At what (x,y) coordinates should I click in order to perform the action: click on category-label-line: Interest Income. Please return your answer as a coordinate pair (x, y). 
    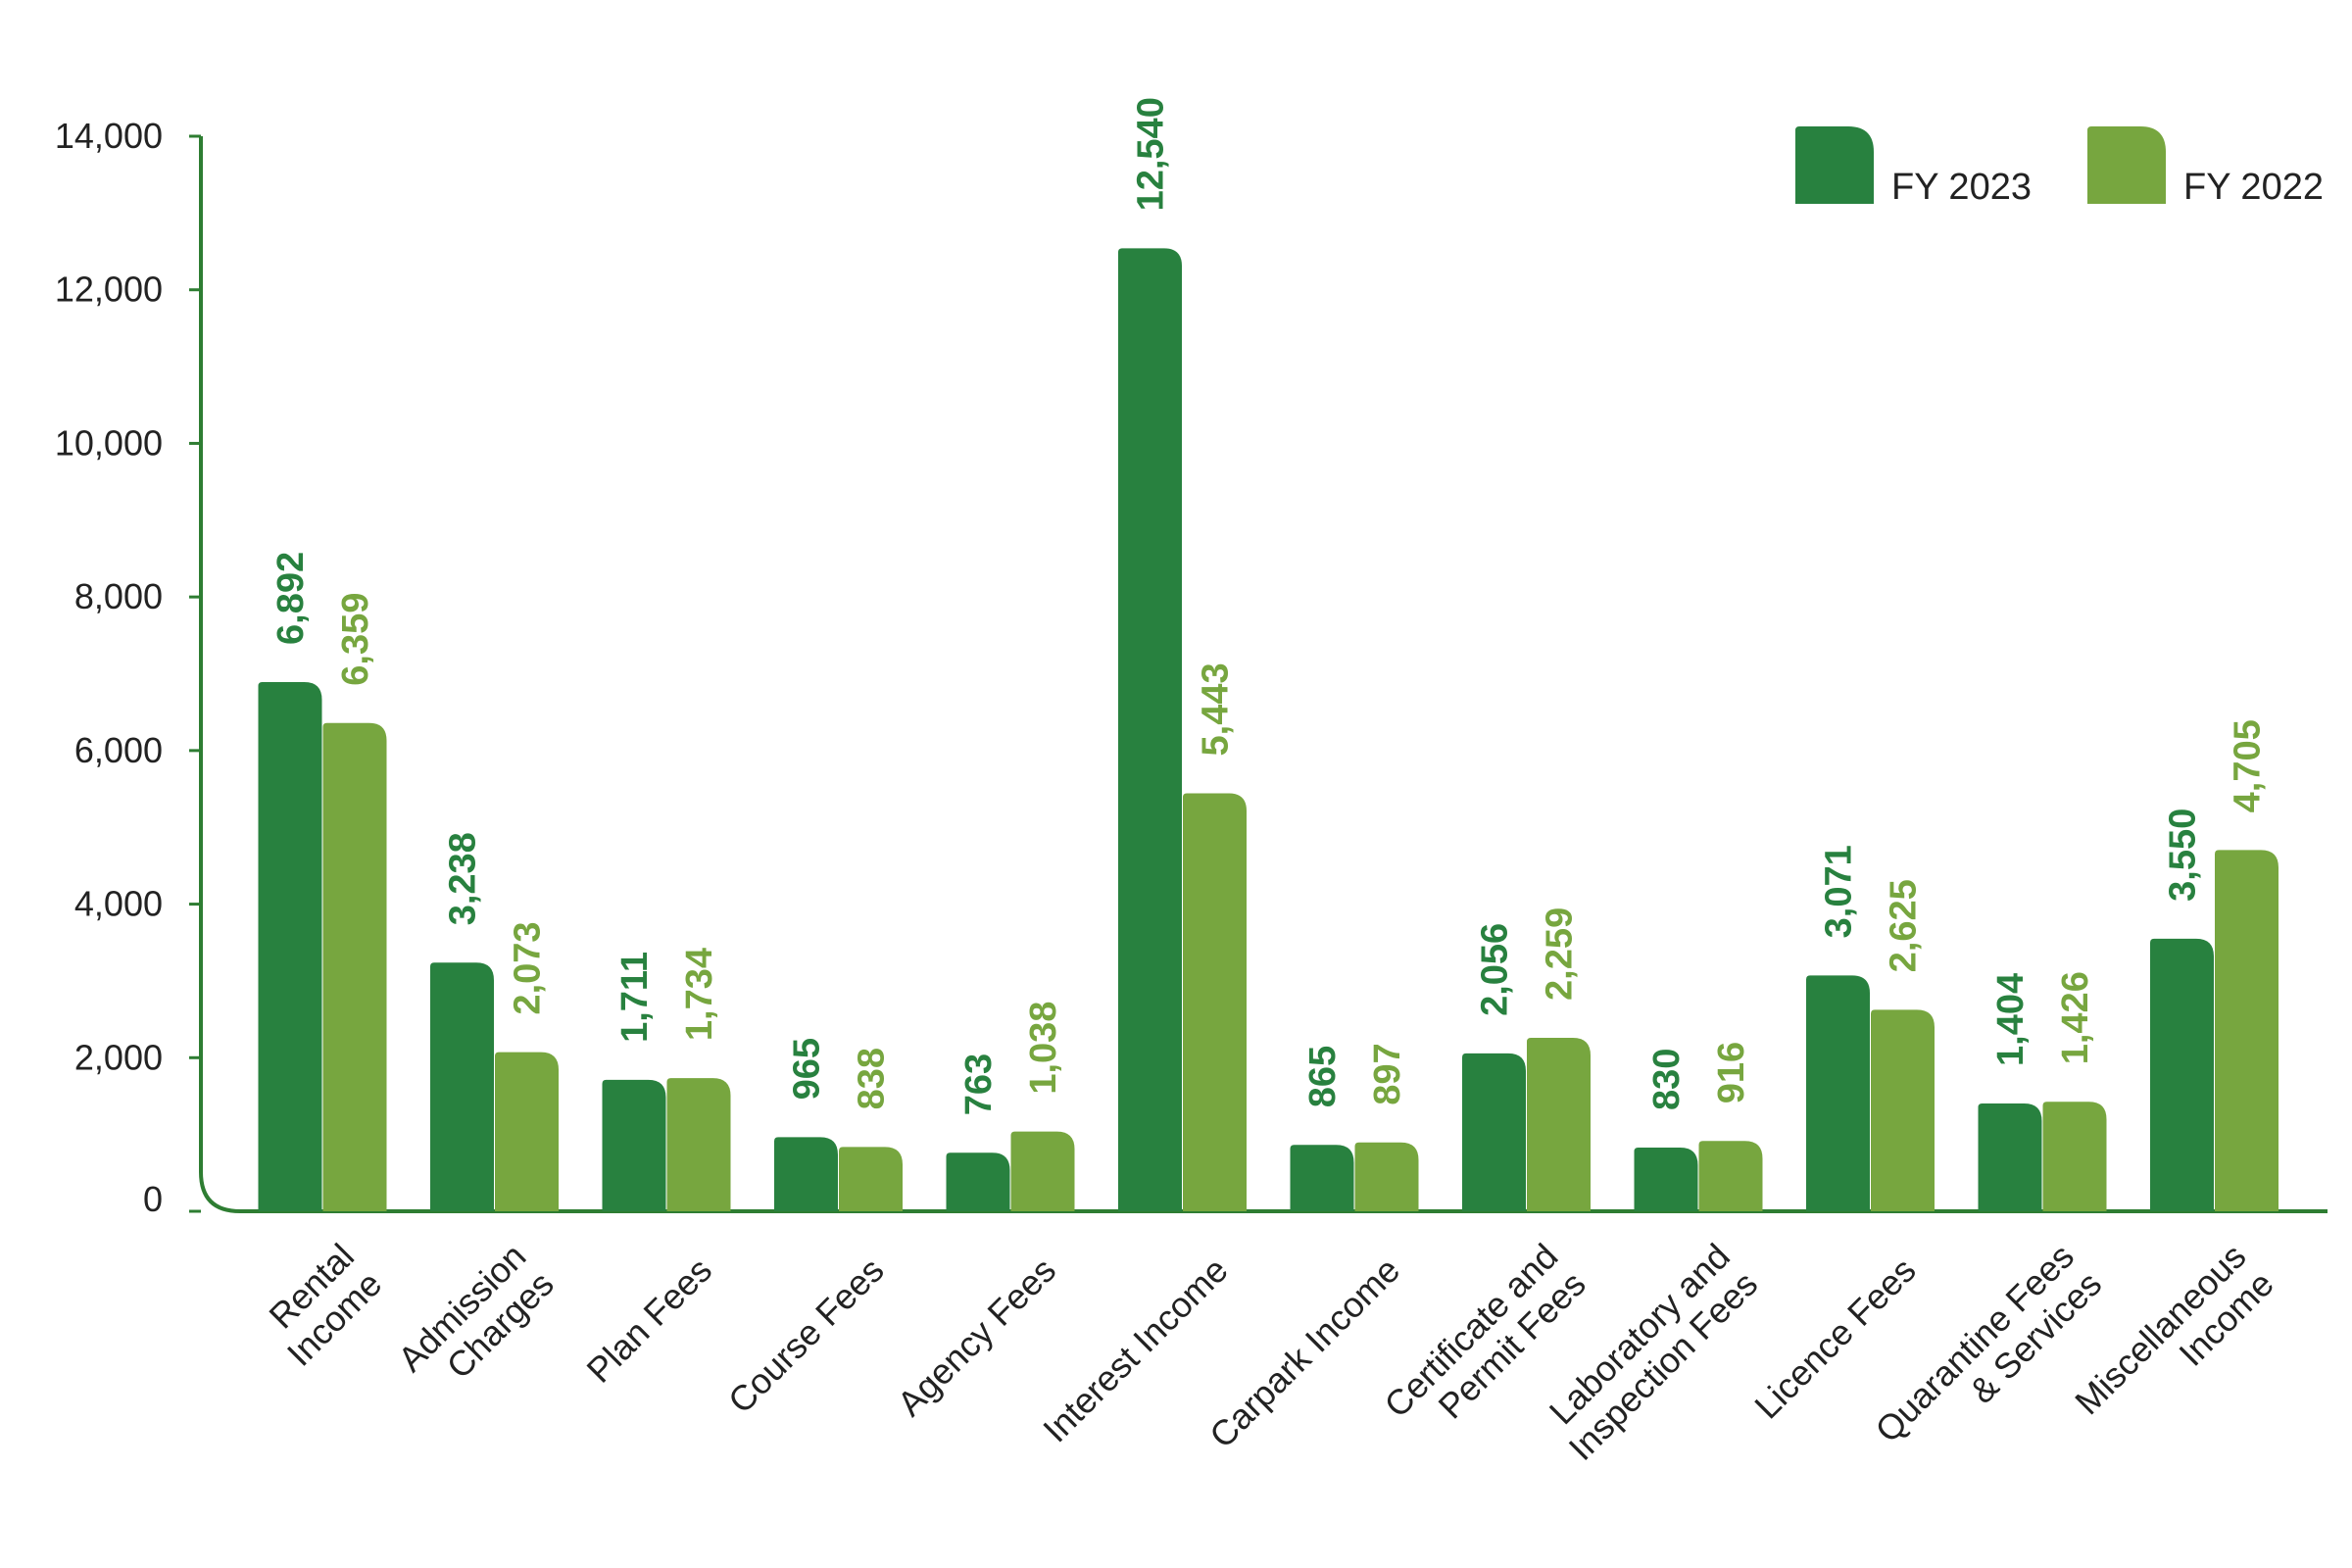
    Looking at the image, I should click on (1135, 1349).